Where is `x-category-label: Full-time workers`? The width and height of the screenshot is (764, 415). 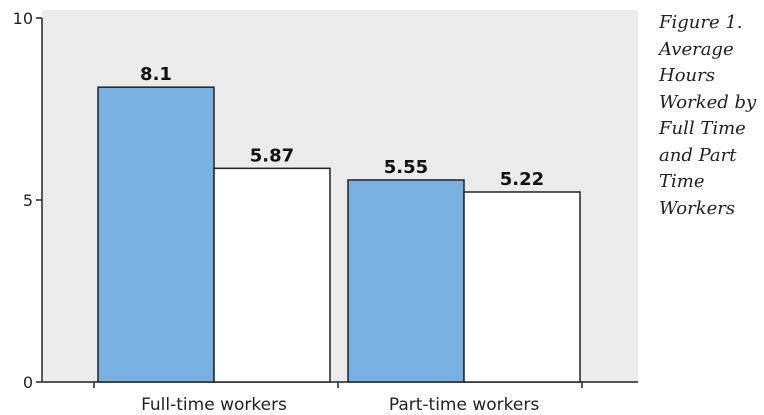 x-category-label: Full-time workers is located at coordinates (214, 405).